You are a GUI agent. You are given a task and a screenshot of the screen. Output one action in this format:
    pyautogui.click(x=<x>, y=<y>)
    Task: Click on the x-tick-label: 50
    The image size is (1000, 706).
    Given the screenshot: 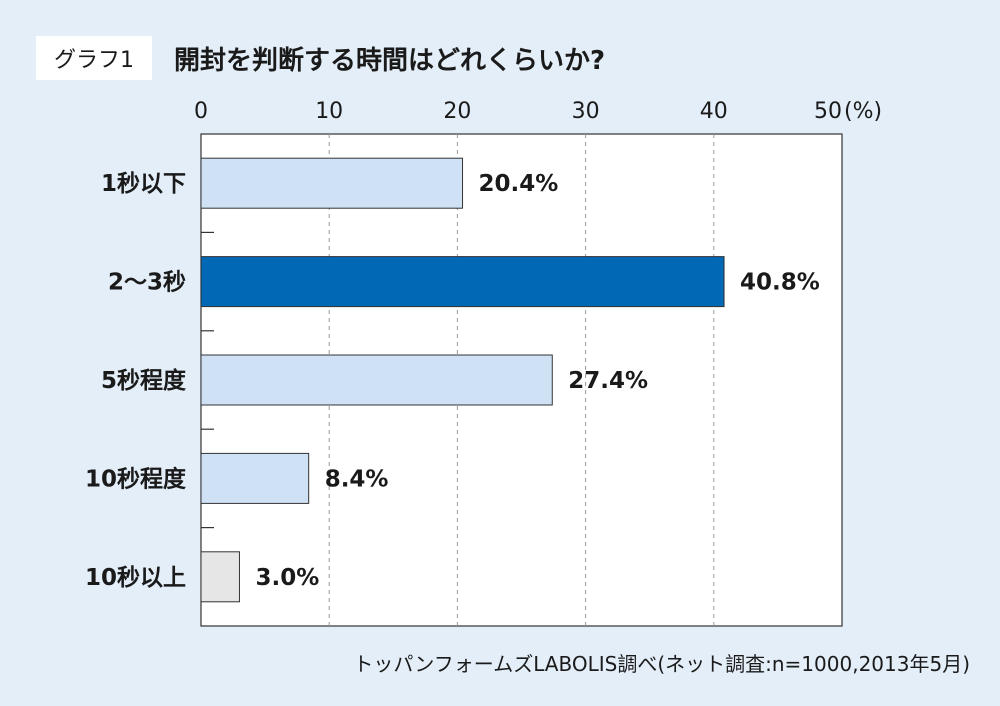 What is the action you would take?
    pyautogui.click(x=828, y=111)
    